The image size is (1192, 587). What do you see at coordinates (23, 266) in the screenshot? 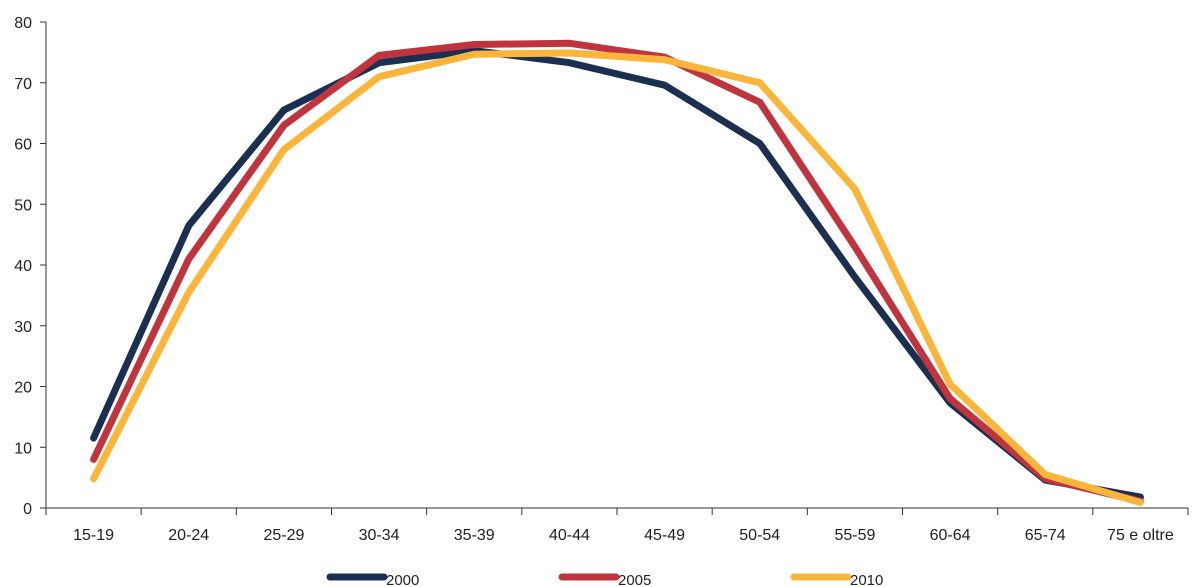
I see `y-tick-label: 40` at bounding box center [23, 266].